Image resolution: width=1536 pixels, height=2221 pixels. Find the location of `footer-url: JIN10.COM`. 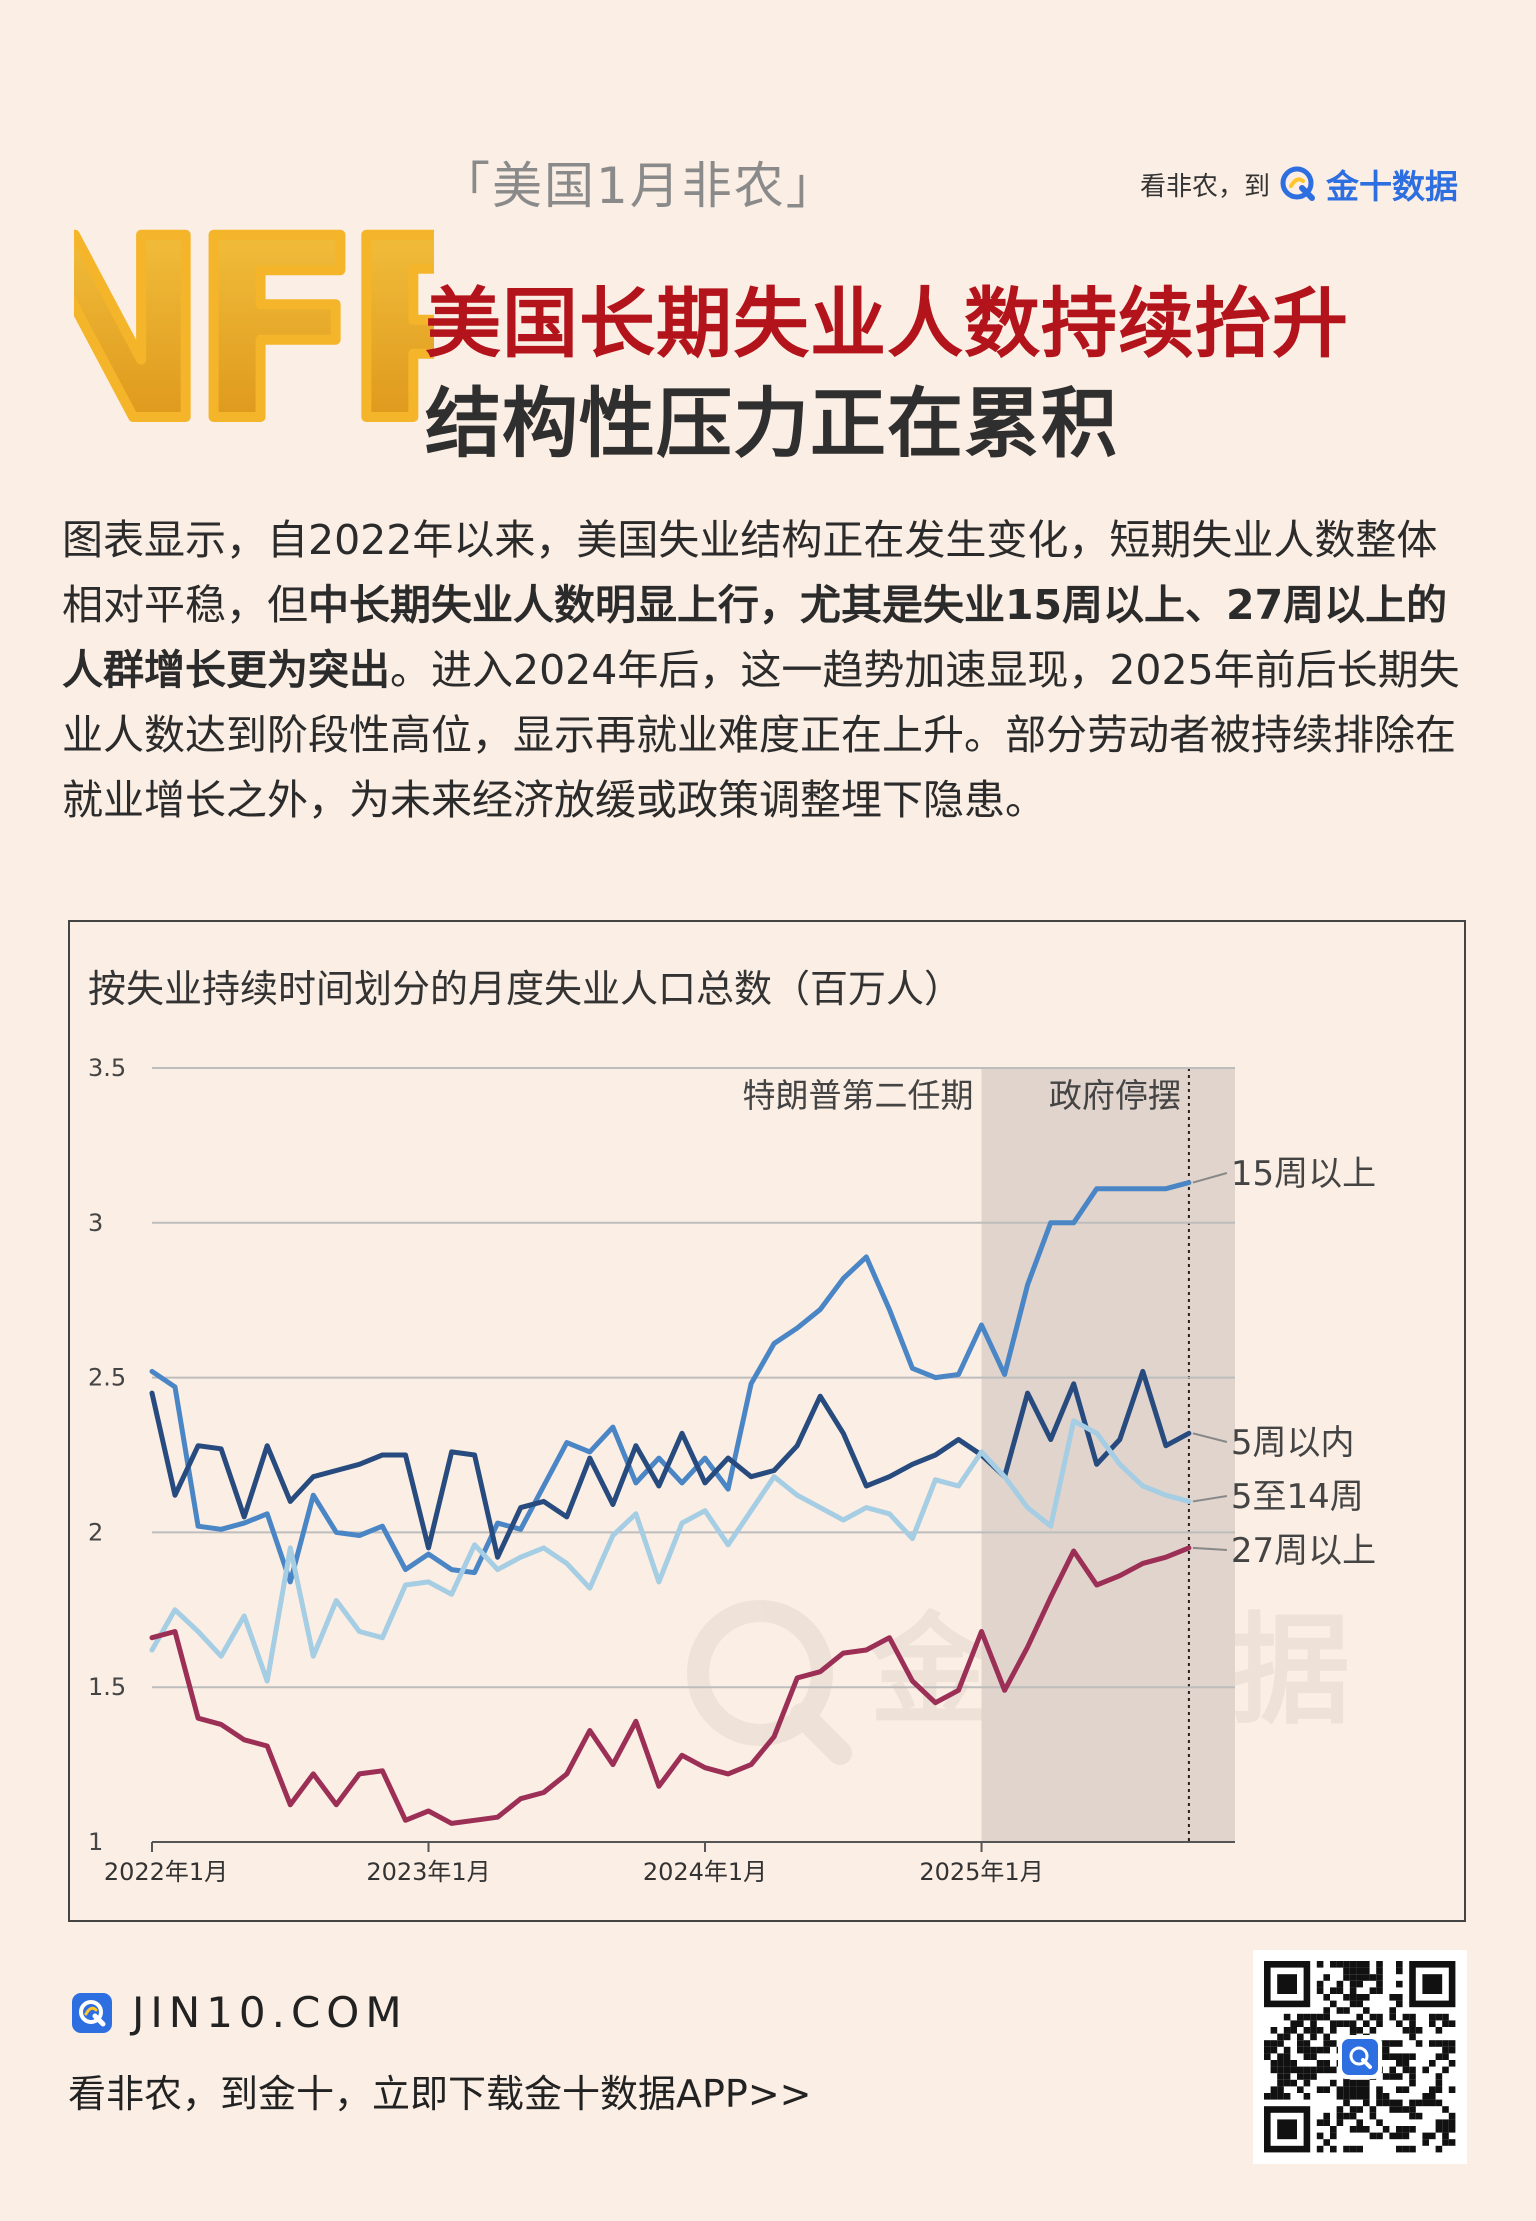

footer-url: JIN10.COM is located at coordinates (270, 2012).